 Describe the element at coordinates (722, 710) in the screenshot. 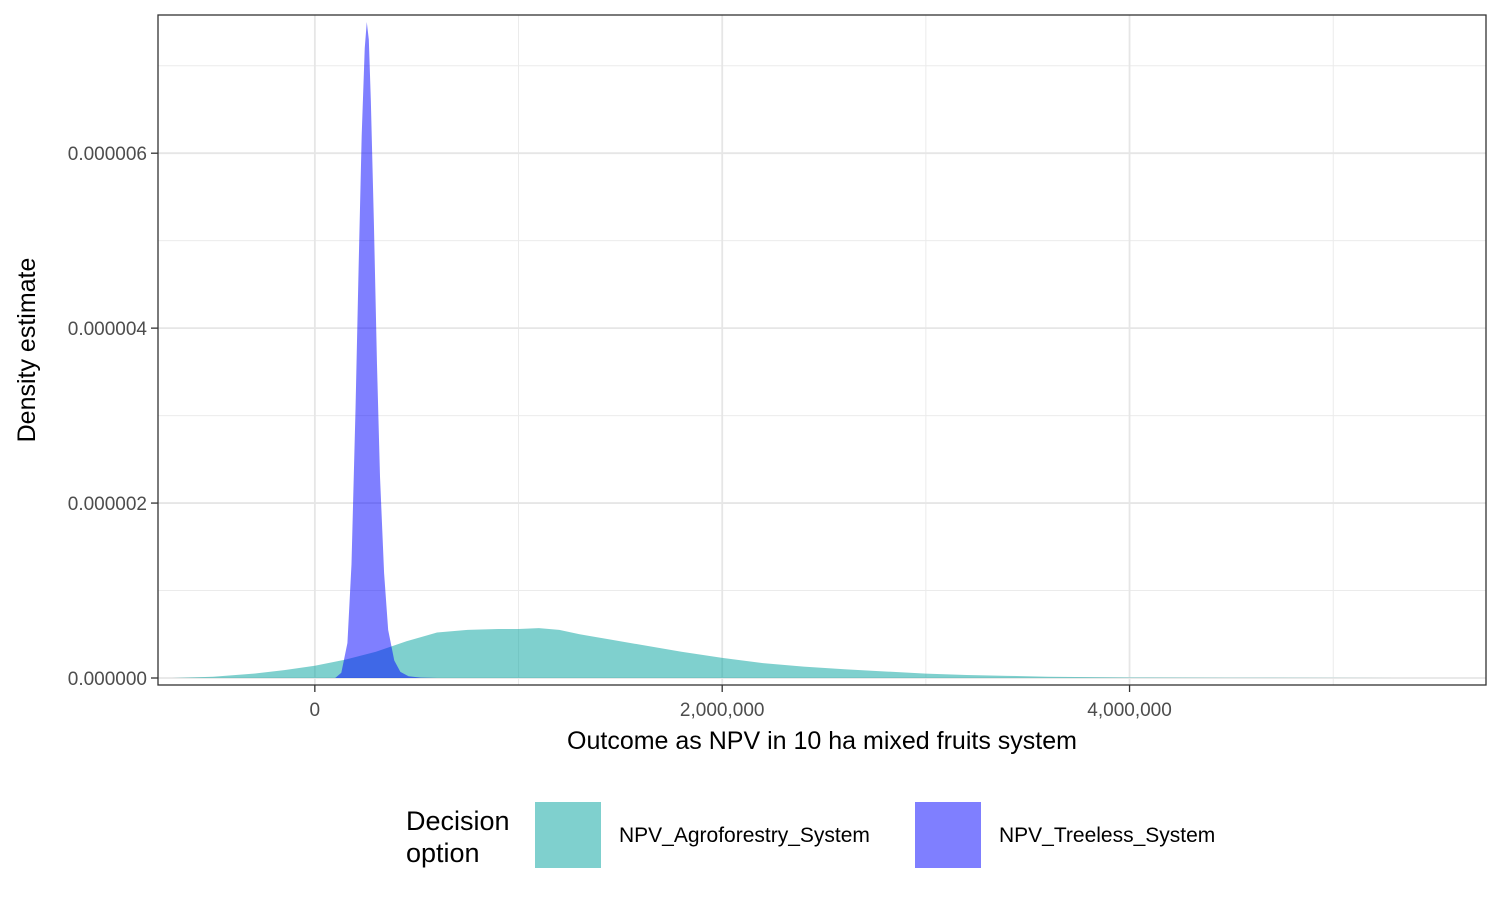

I see `x-tick-label: 2,000,000` at that location.